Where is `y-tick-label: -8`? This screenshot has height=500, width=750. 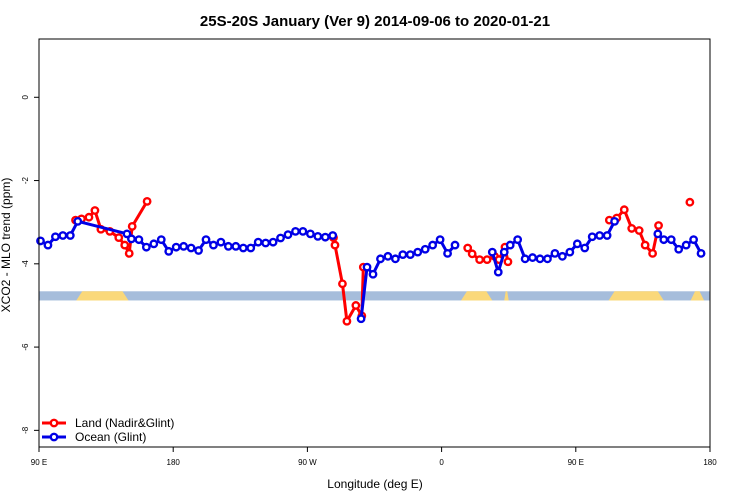
y-tick-label: -8 is located at coordinates (25, 430).